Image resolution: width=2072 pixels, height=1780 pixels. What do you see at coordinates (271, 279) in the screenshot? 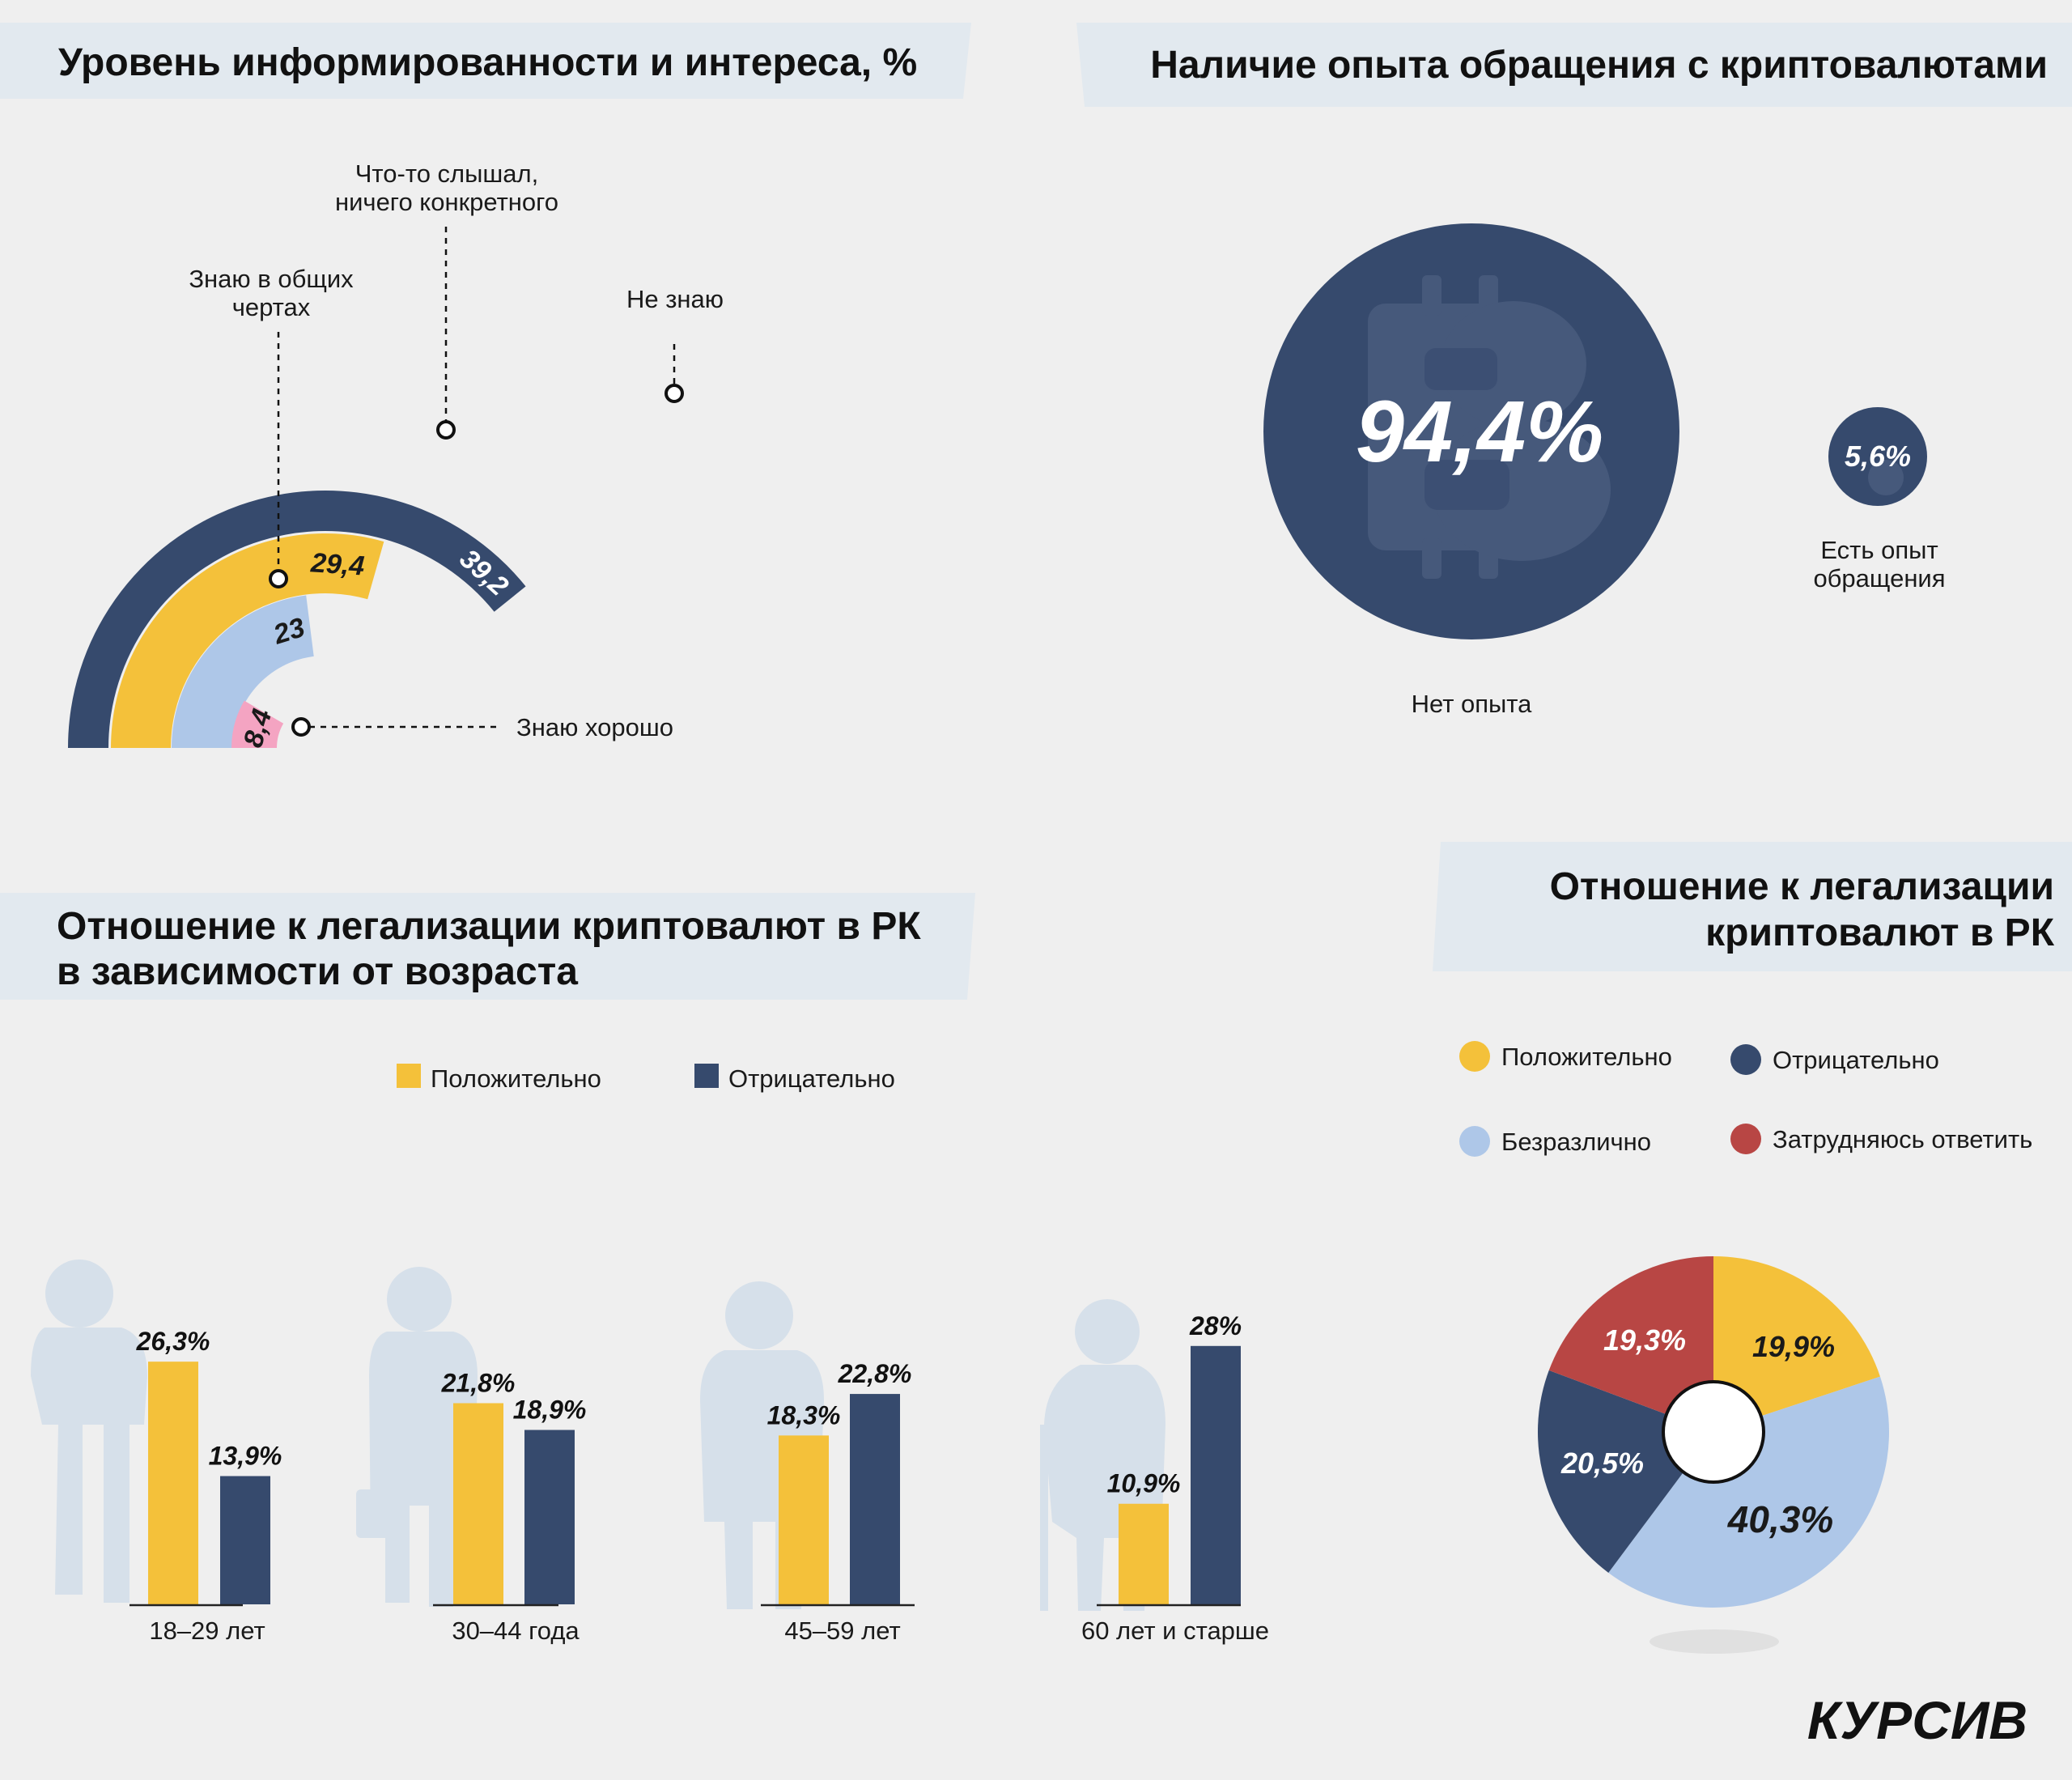
I see `label-general-line1: Знаю в общих` at bounding box center [271, 279].